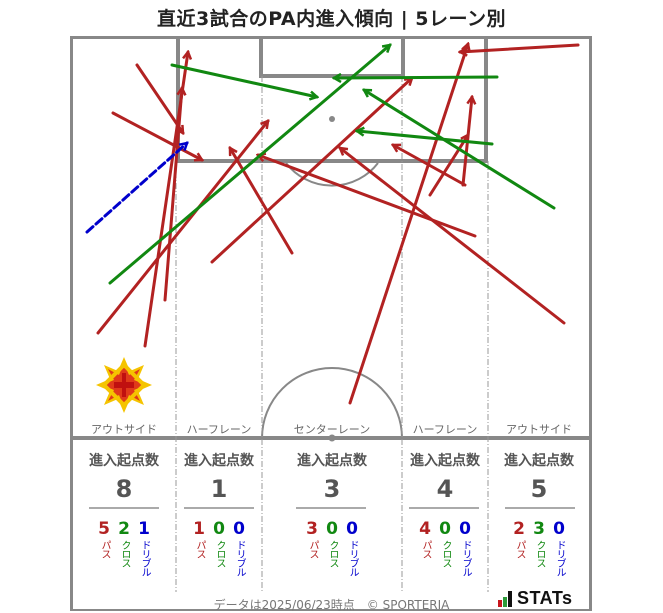 The width and height of the screenshot is (663, 613). What do you see at coordinates (445, 513) in the screenshot?
I see `lane-stats-halfspace-right: 進入起点数 4 4 パス 0 クロス 0 ドリブル` at bounding box center [445, 513].